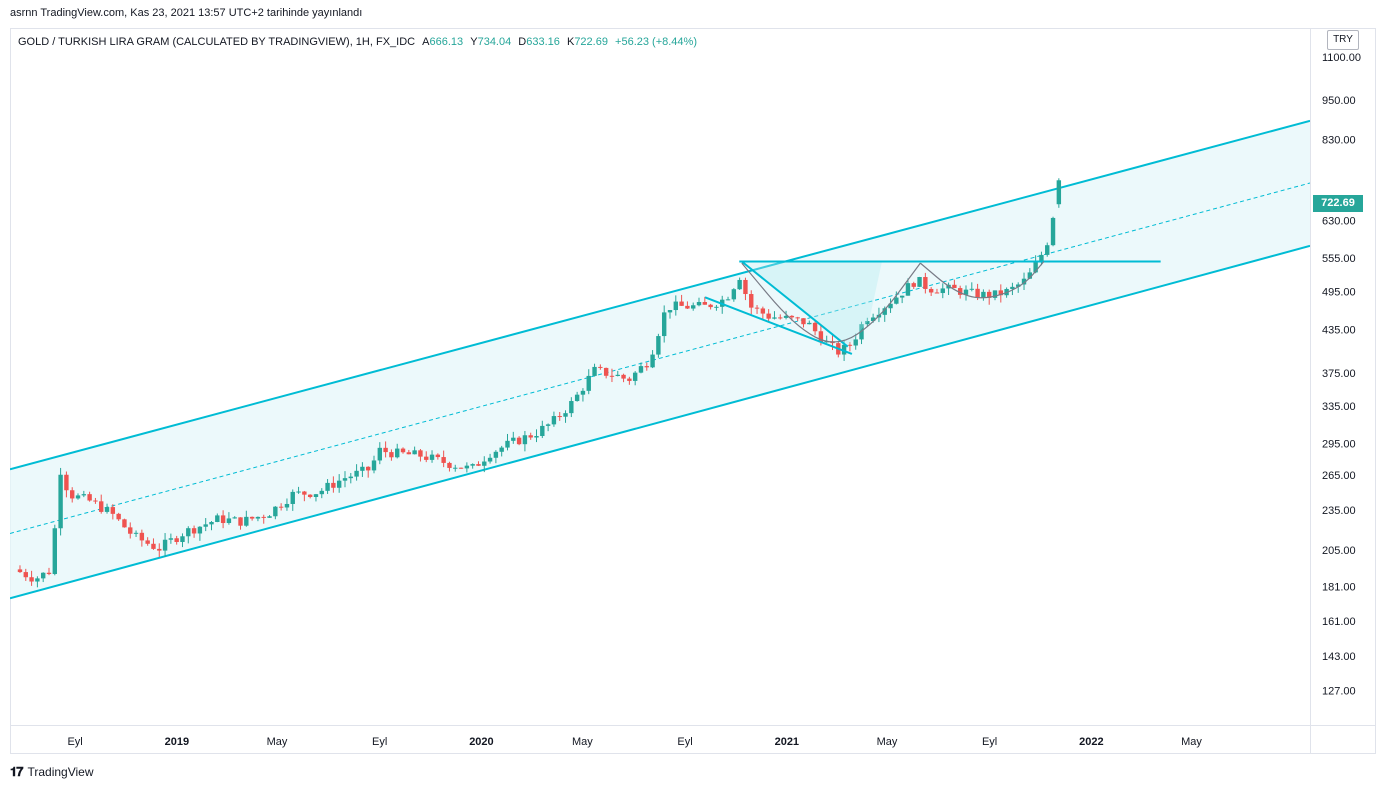 The height and width of the screenshot is (790, 1386). I want to click on price-tick-label: 161.00, so click(1339, 622).